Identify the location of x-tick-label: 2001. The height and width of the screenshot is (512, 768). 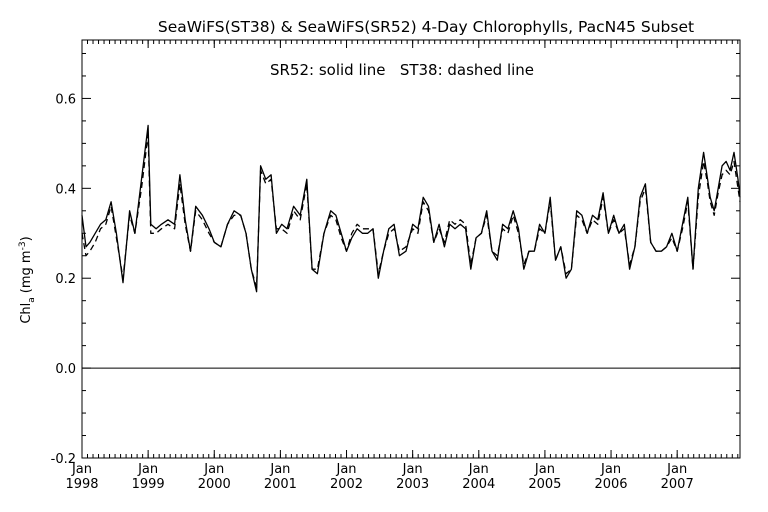
(280, 484).